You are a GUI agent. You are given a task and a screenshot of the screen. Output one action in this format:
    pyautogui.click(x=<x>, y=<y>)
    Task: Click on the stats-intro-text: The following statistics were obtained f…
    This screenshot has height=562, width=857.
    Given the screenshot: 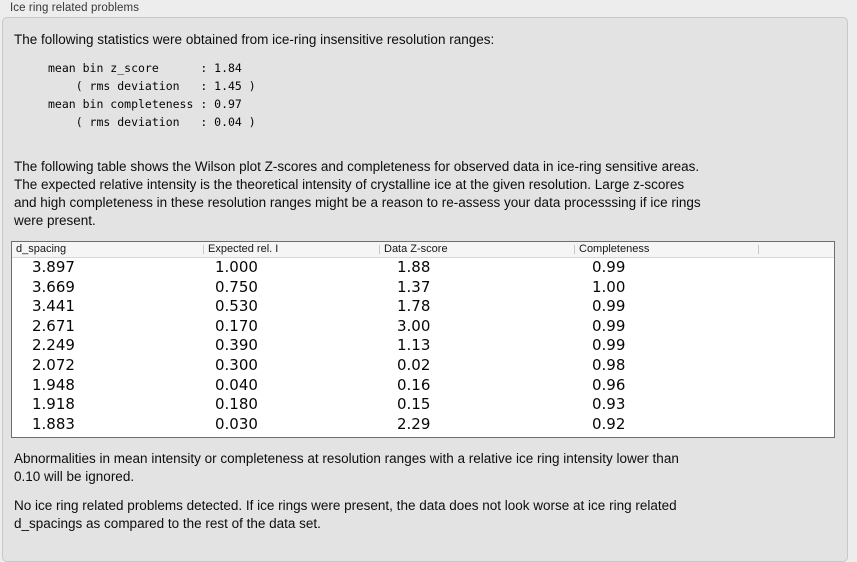 What is the action you would take?
    pyautogui.click(x=254, y=39)
    